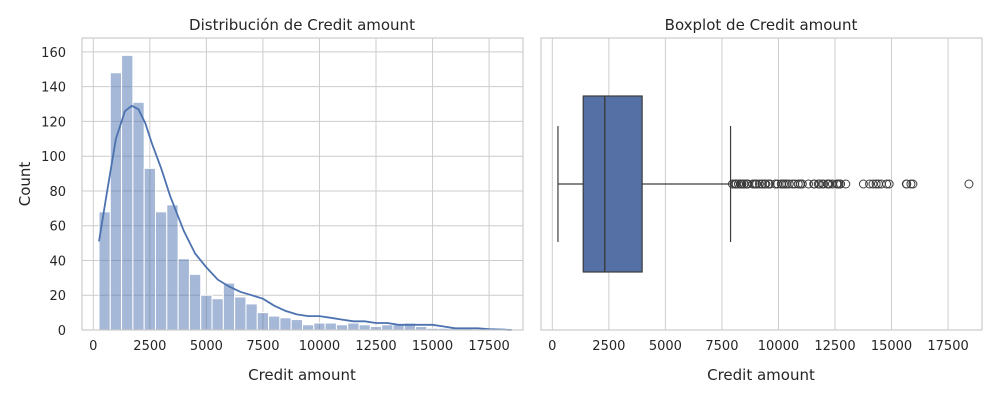 This screenshot has width=1000, height=400. Describe the element at coordinates (57, 296) in the screenshot. I see `y-tick-label: 20` at that location.